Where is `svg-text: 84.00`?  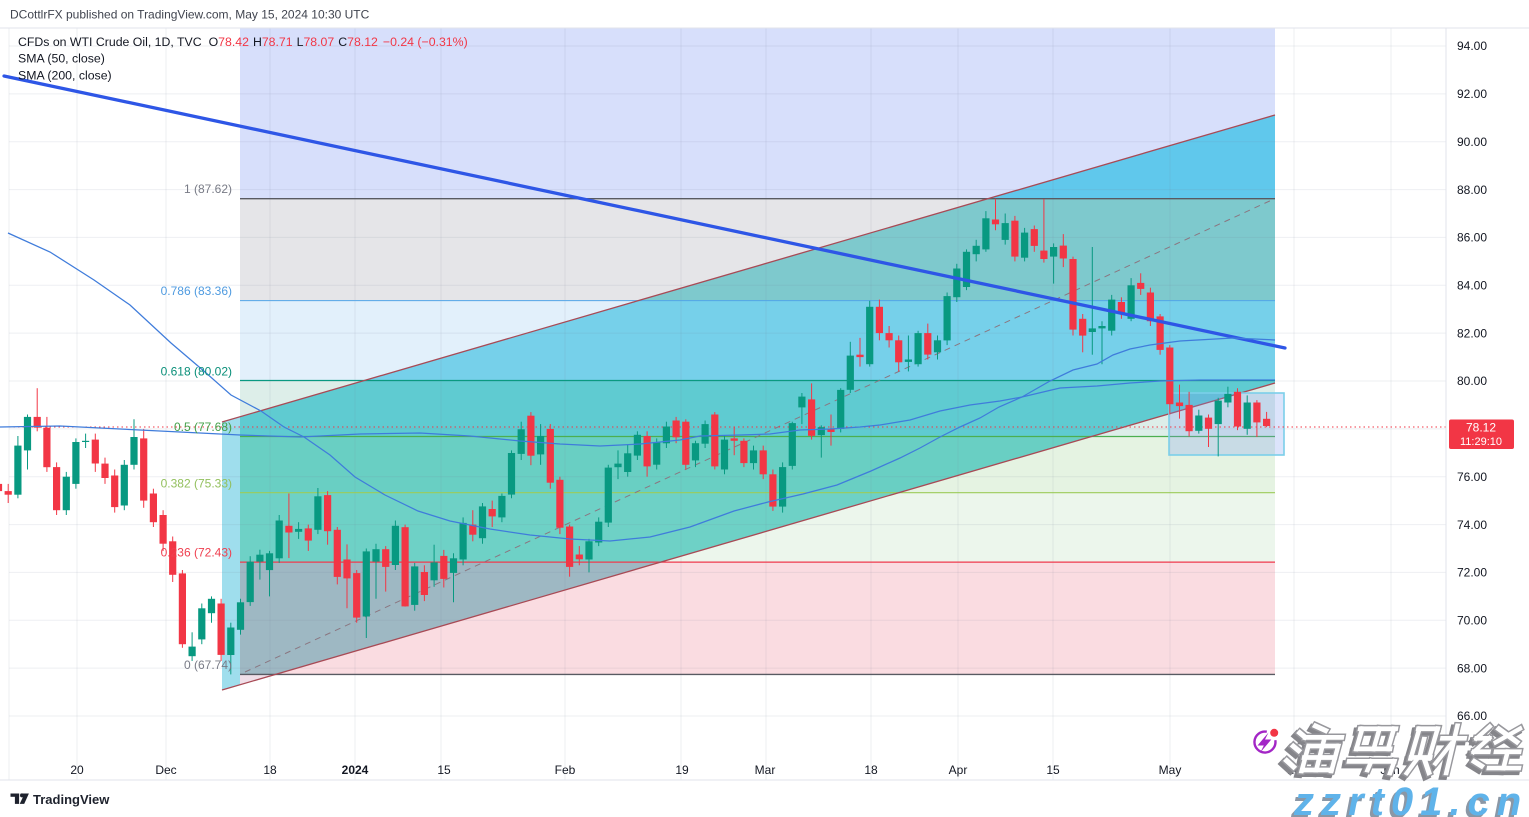
svg-text: 84.00 is located at coordinates (1472, 286).